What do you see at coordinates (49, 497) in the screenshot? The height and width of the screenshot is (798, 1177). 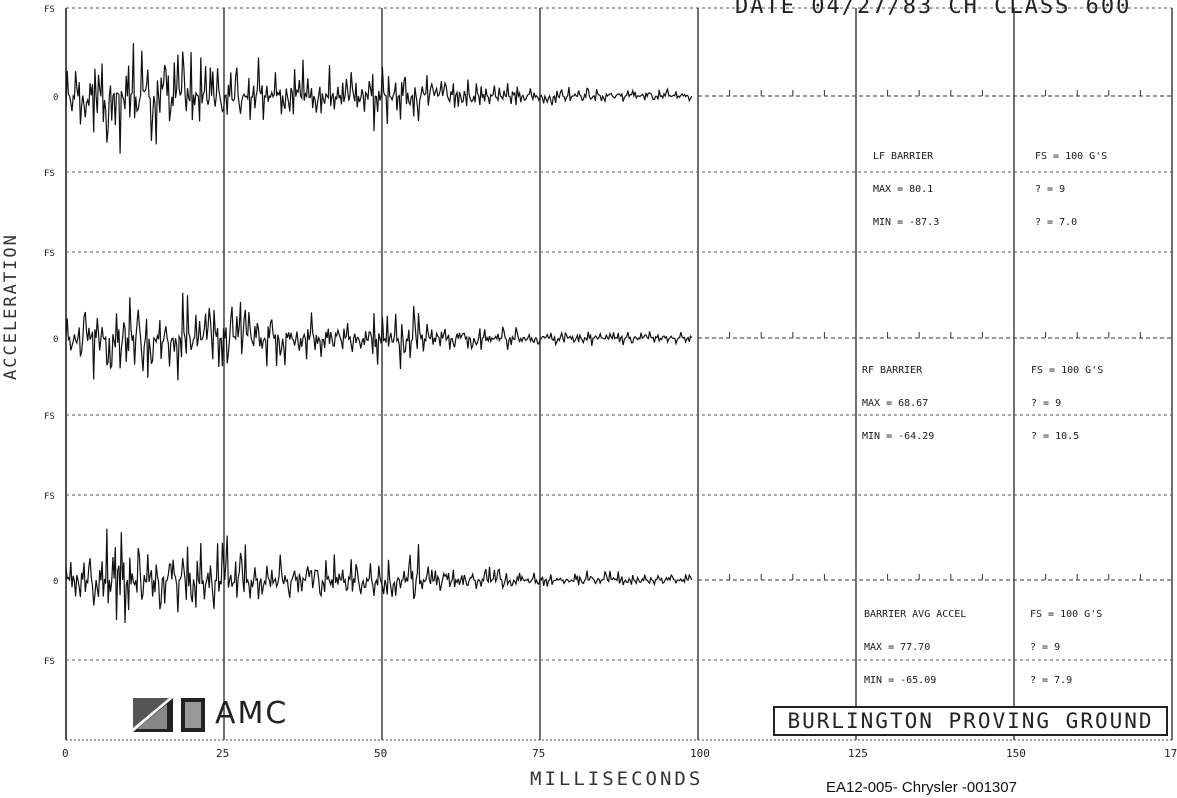 I see `panel-3-y-tick-top: FS` at bounding box center [49, 497].